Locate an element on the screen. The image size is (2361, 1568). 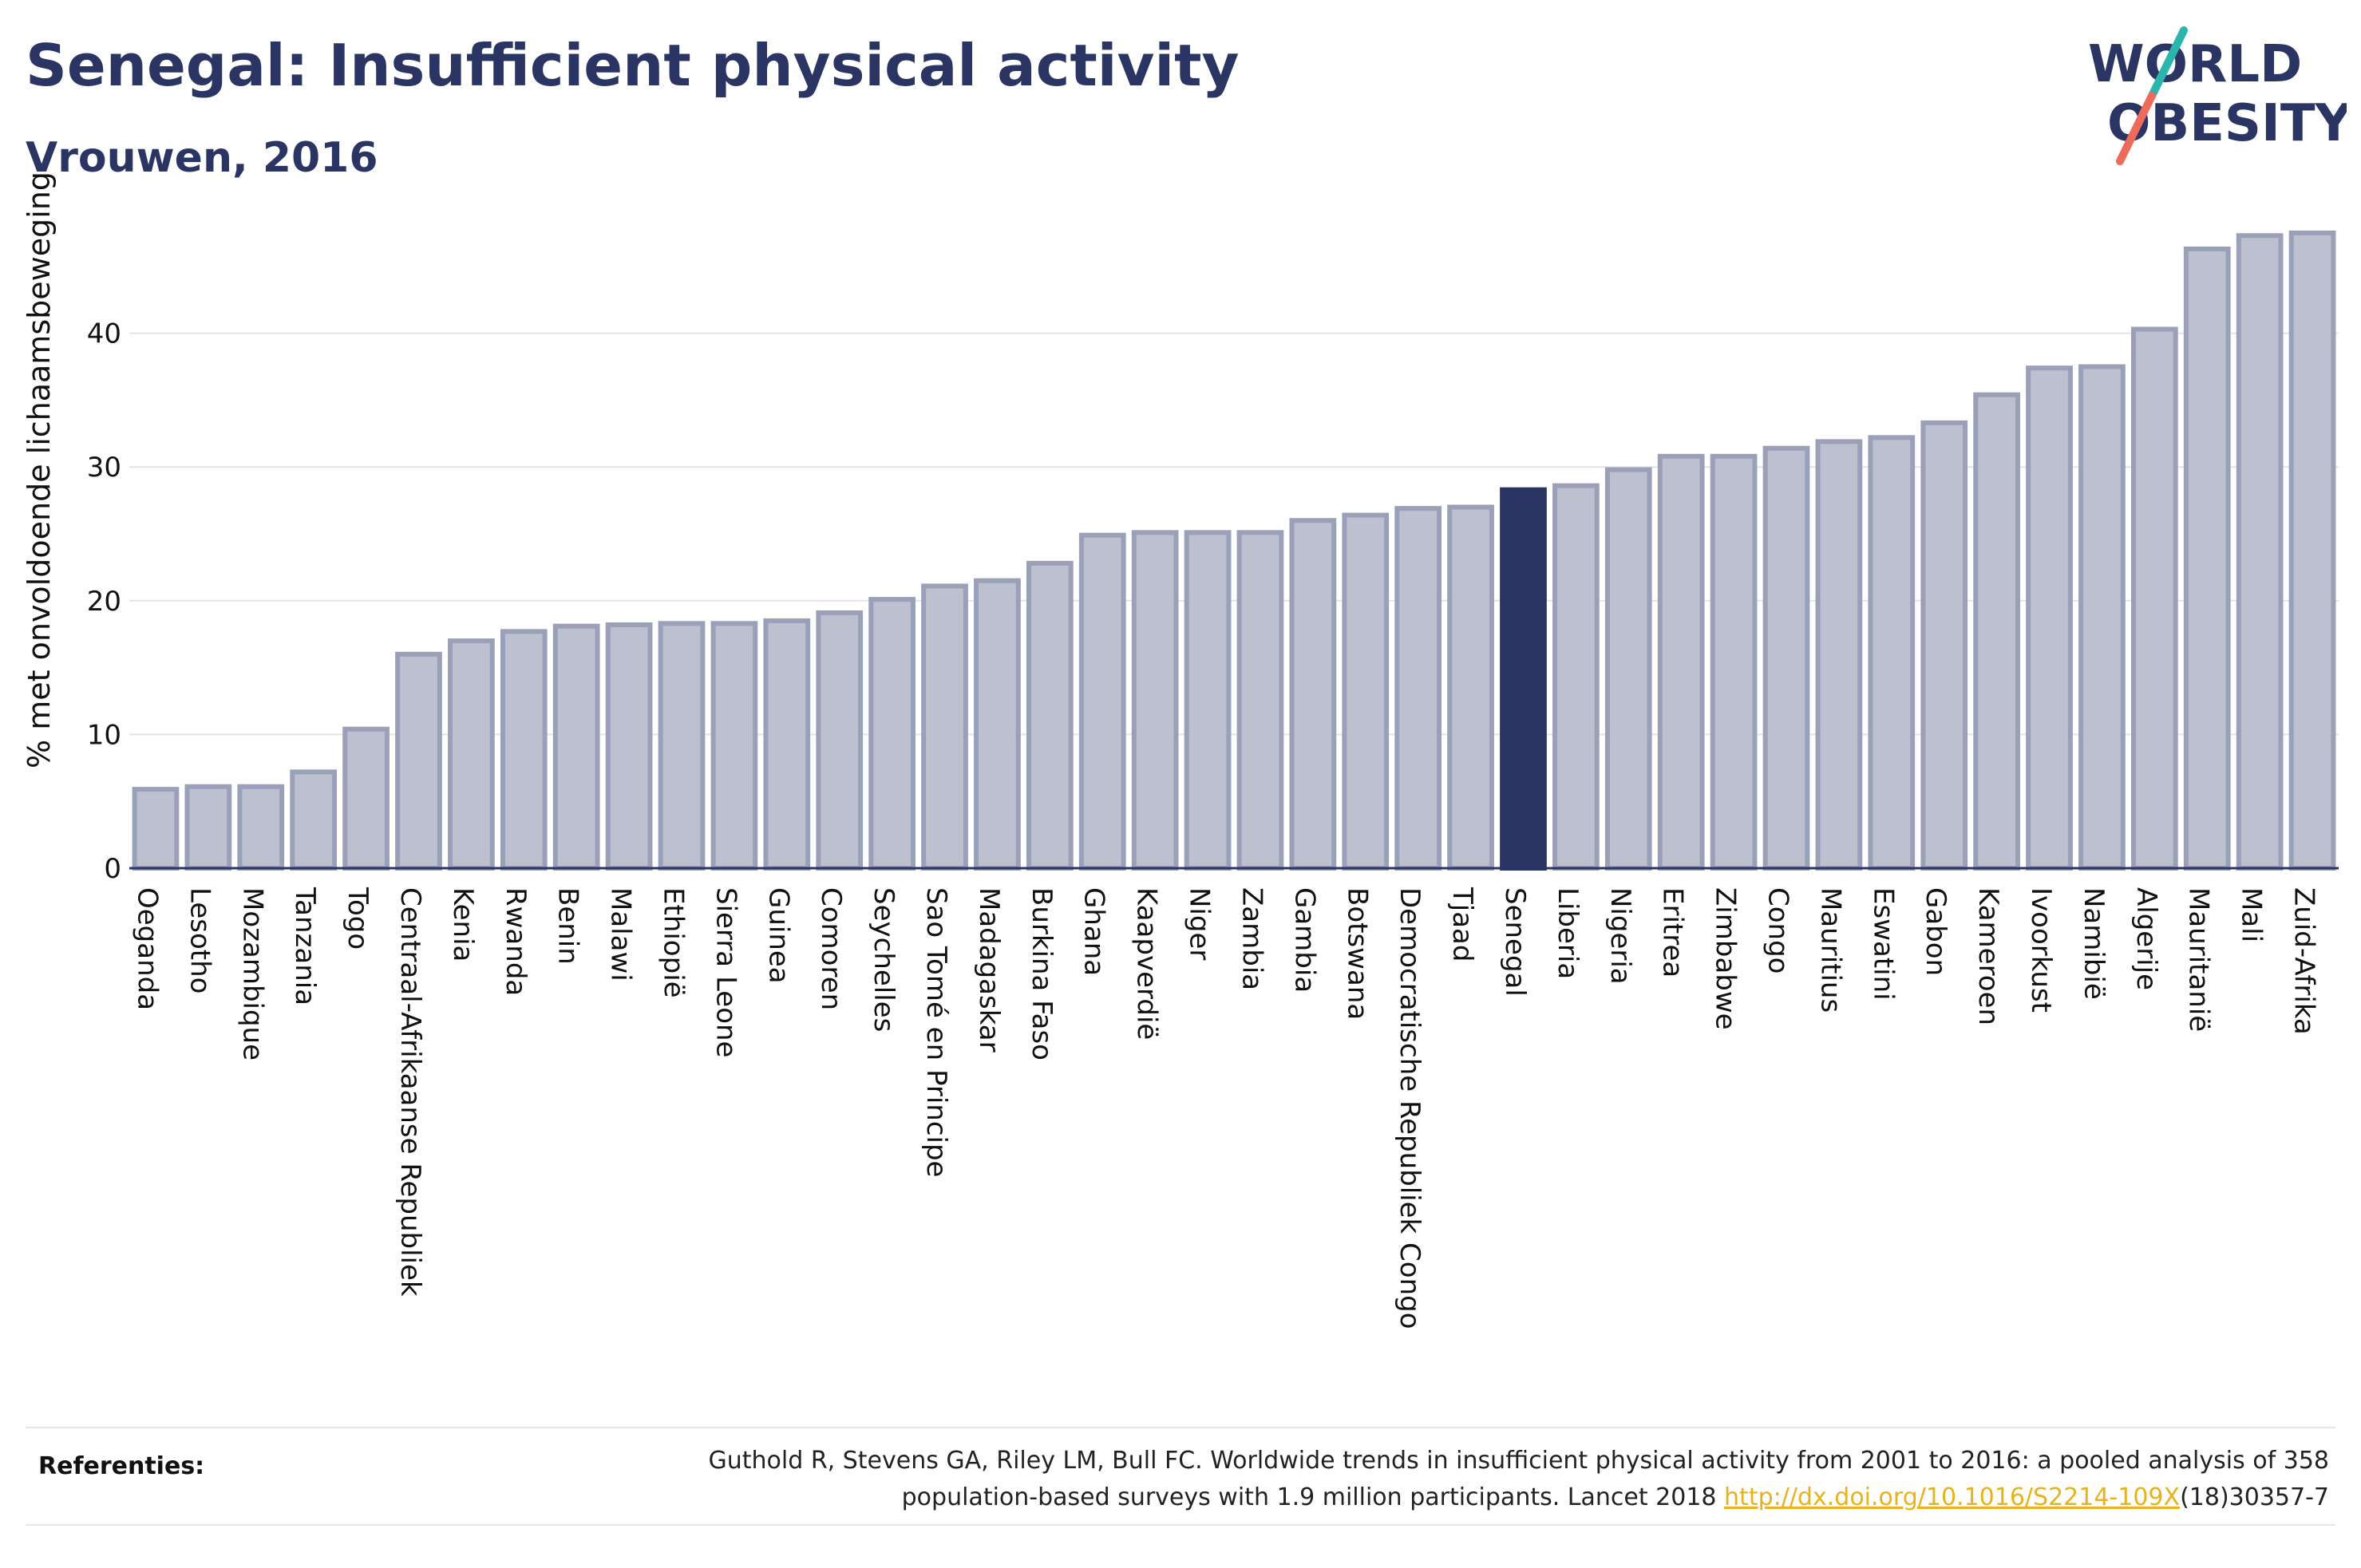
bar-seychelles is located at coordinates (892, 734).